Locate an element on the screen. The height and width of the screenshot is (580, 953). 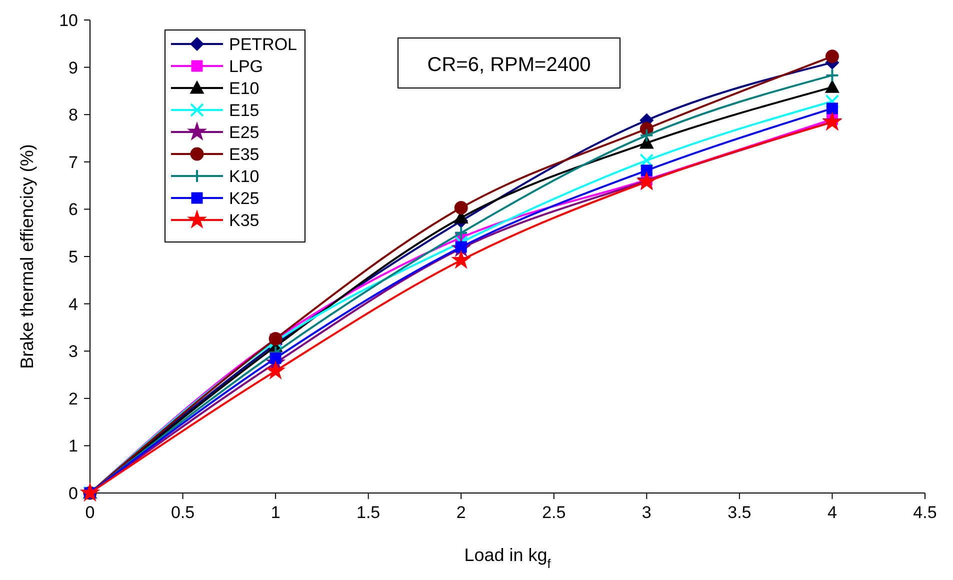
legend-label: K10 is located at coordinates (244, 176).